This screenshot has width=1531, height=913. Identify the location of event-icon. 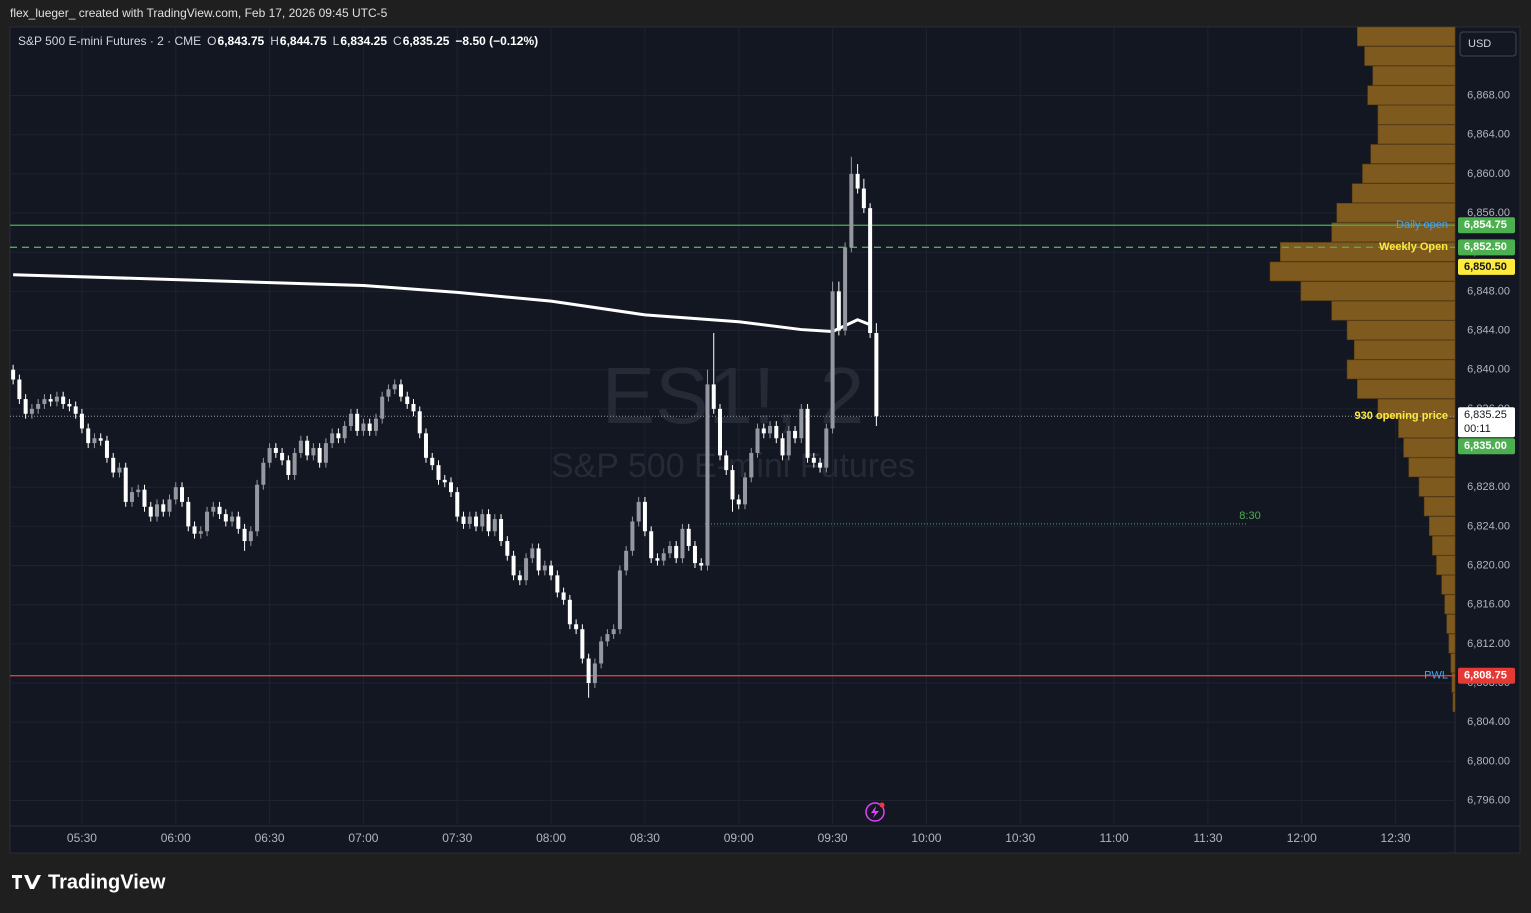
(875, 812).